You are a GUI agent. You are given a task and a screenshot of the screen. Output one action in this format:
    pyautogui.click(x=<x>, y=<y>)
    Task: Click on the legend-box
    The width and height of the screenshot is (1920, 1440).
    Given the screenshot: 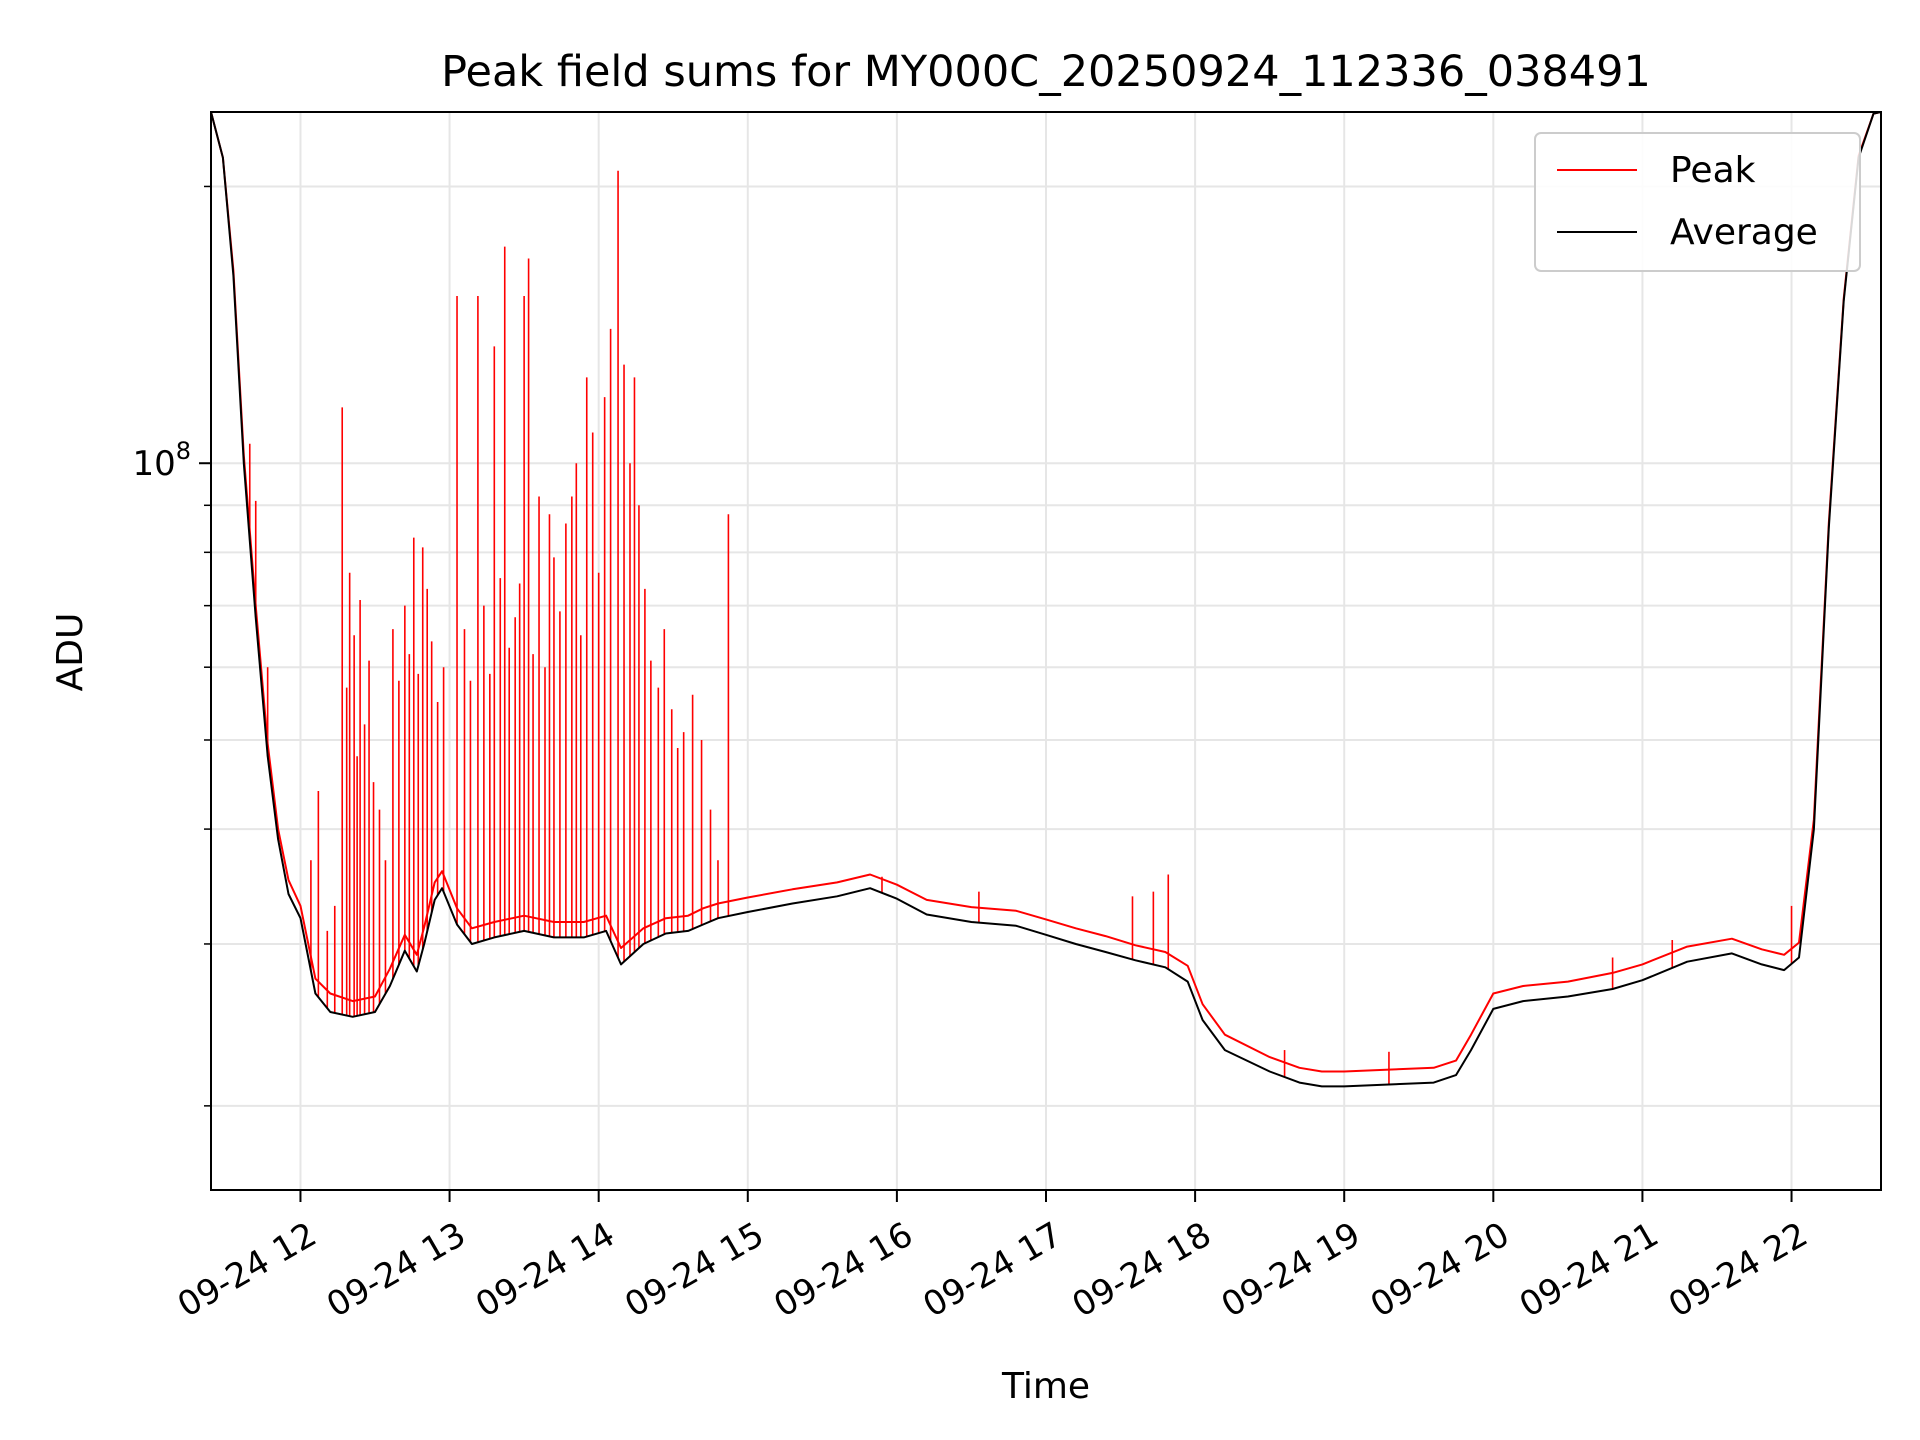 What is the action you would take?
    pyautogui.click(x=1697, y=202)
    